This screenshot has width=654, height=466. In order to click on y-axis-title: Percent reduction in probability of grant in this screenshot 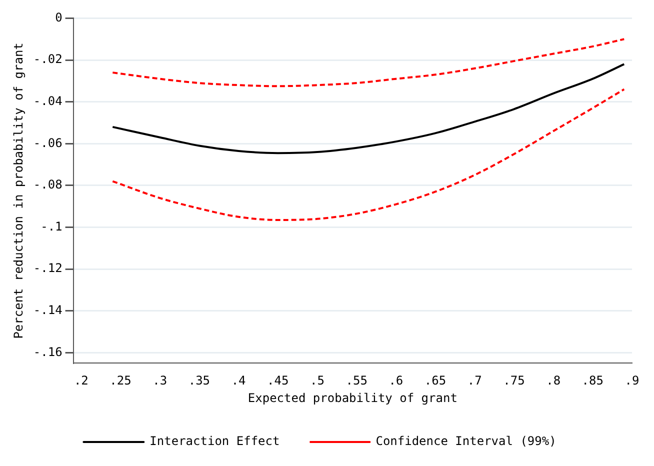, I will do `click(18, 190)`.